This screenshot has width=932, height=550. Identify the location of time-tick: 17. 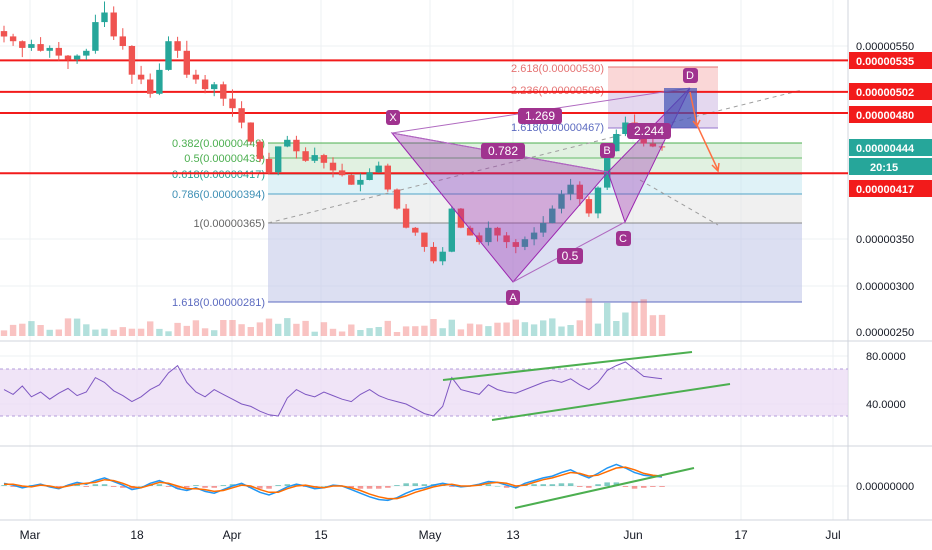
(741, 535).